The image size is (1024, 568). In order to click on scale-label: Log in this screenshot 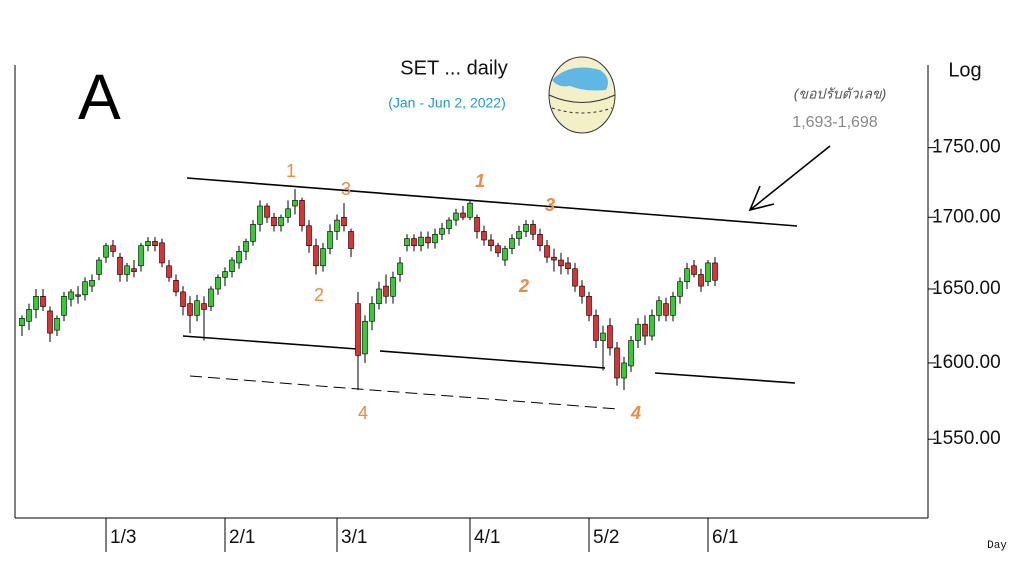, I will do `click(964, 70)`.